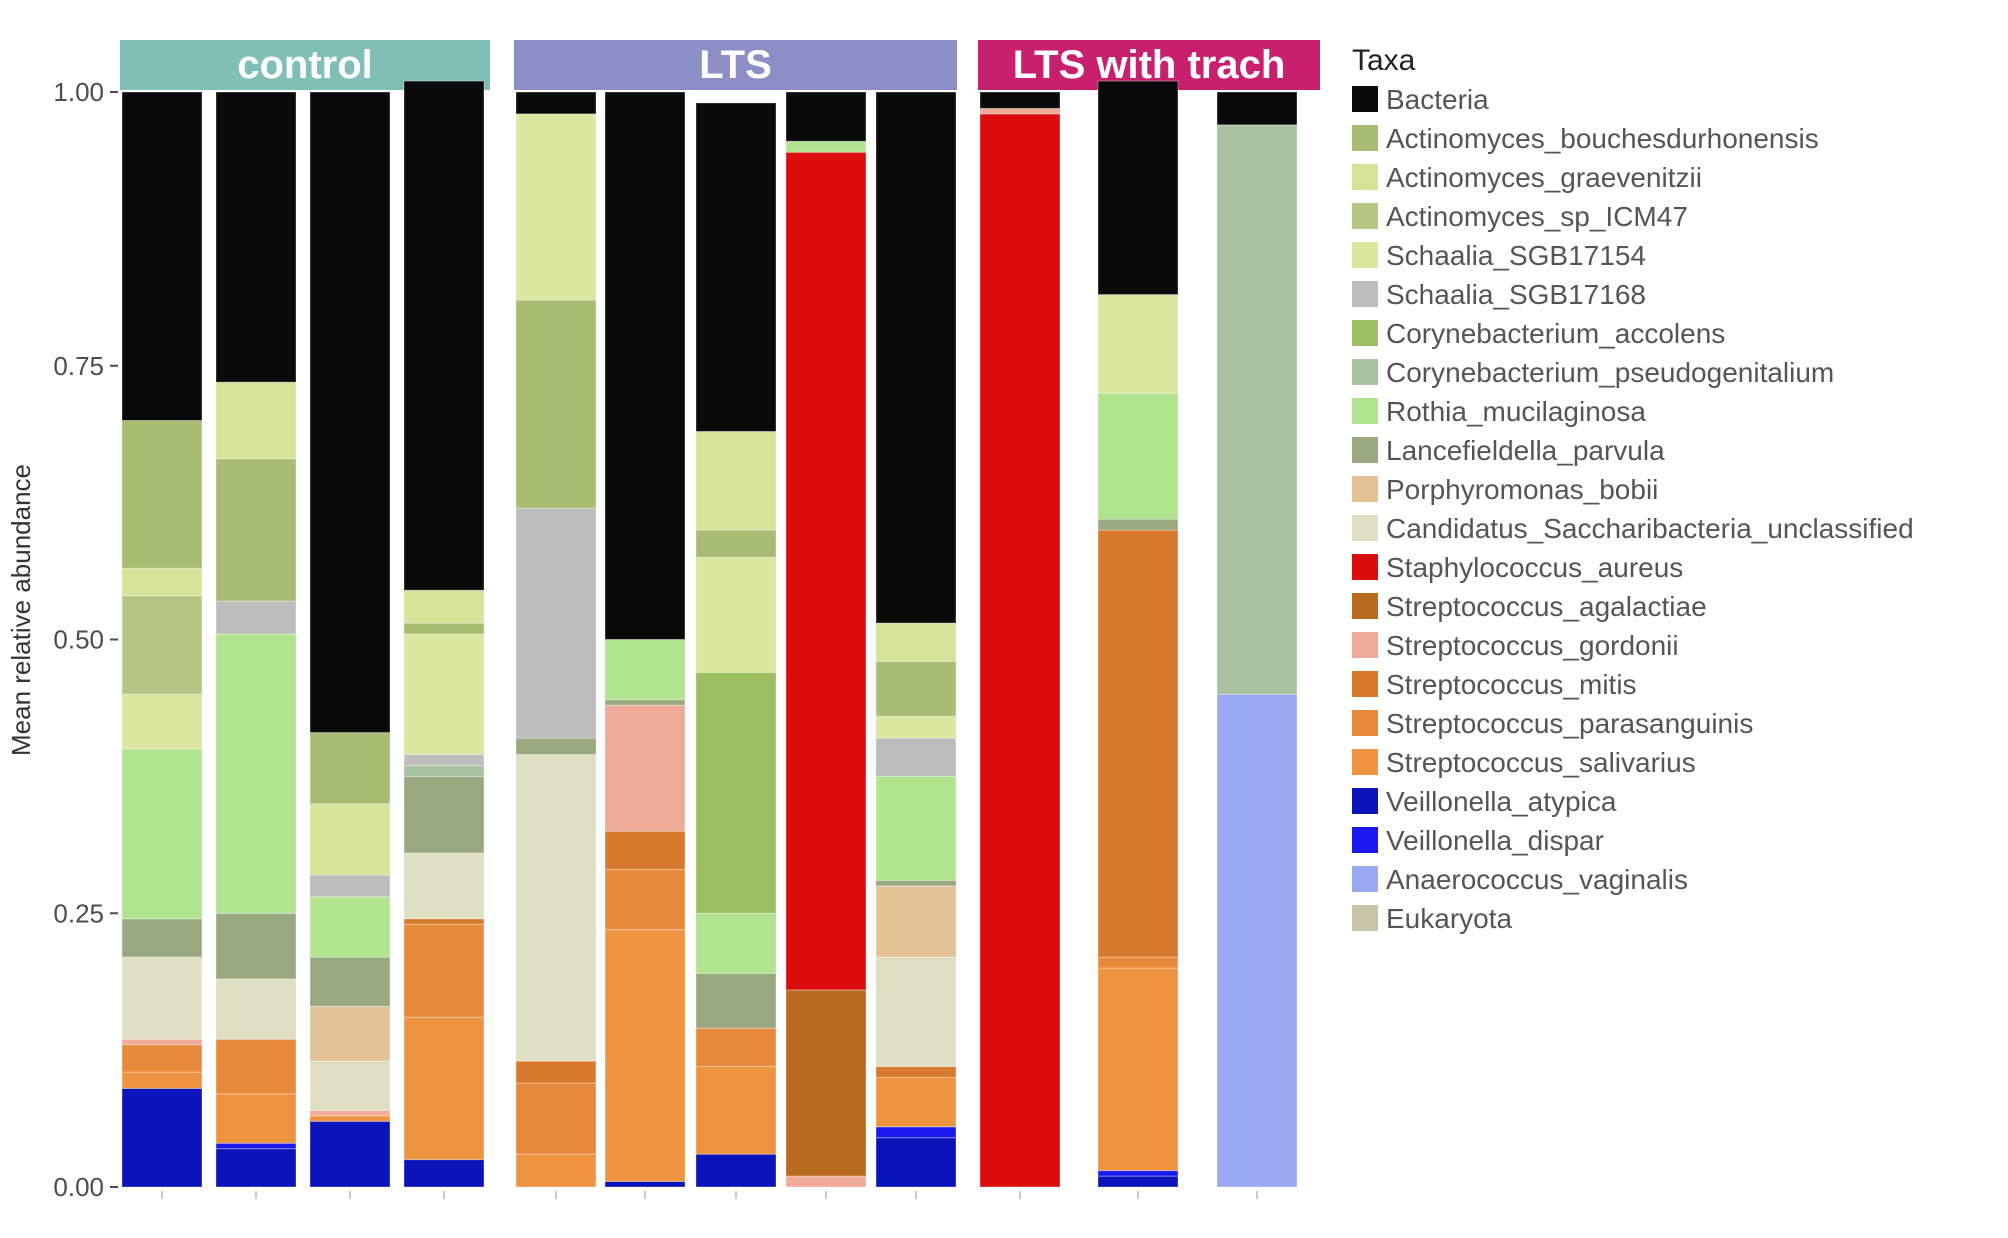 This screenshot has height=1238, width=2008. I want to click on legend-label: Corynebacterium_accolens, so click(1555, 333).